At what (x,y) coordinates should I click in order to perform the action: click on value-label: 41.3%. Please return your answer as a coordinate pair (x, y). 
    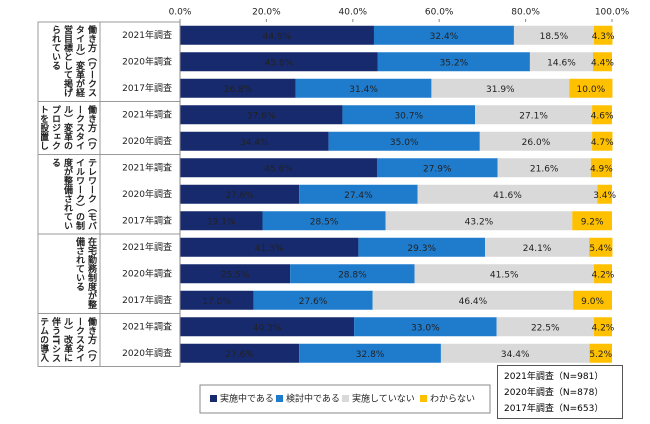
    Looking at the image, I should click on (269, 249).